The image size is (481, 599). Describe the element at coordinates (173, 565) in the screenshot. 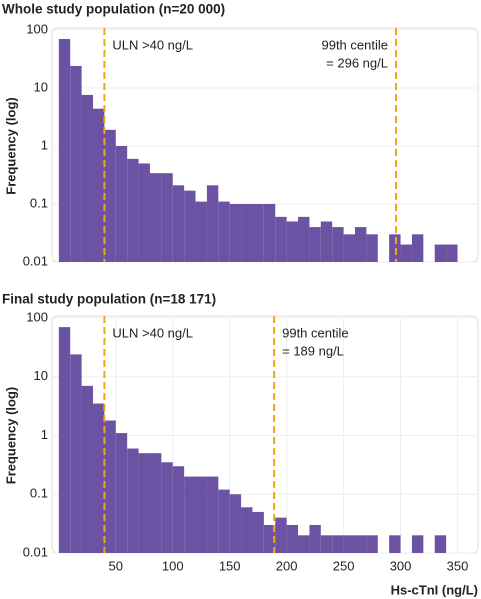

I see `x-tick-label: 100` at that location.